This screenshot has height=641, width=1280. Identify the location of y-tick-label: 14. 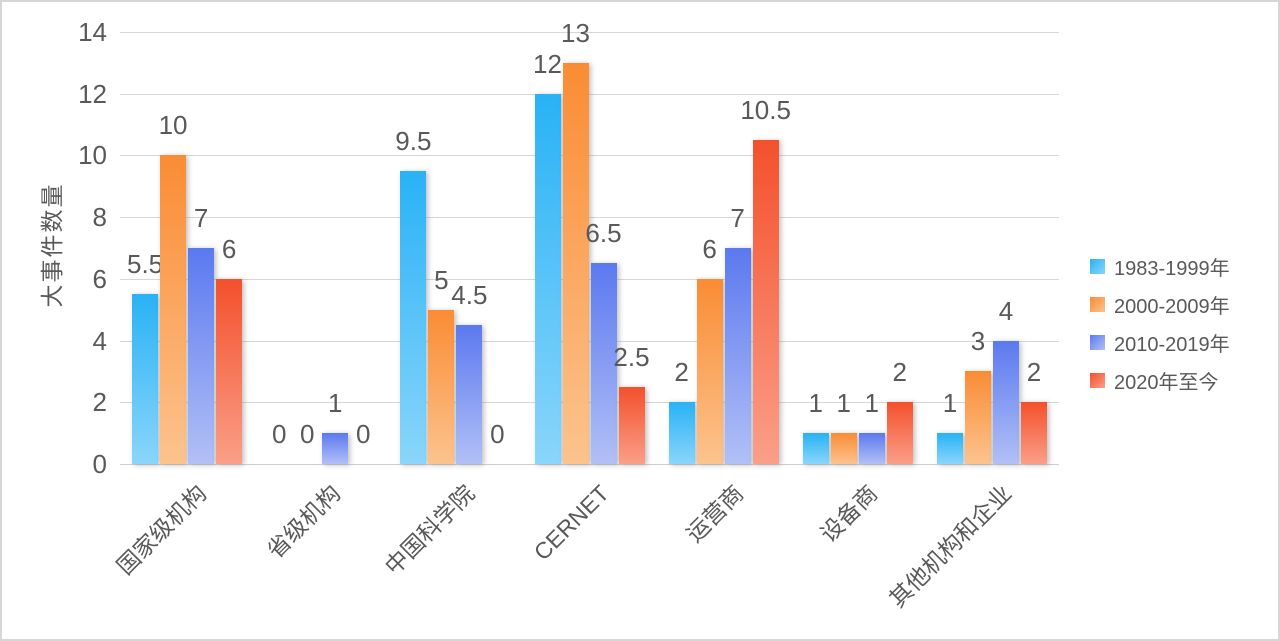
(92, 32).